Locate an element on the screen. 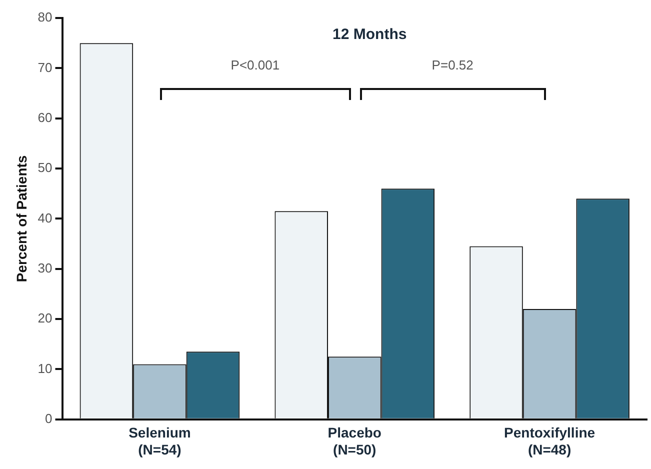 This screenshot has height=469, width=651. y-tick-label: 20 is located at coordinates (45, 318).